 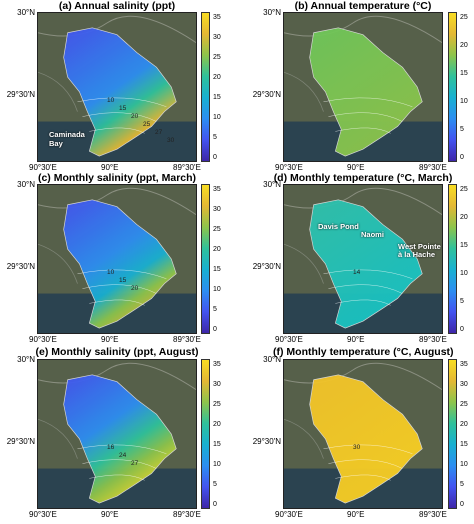 What do you see at coordinates (56, 143) in the screenshot?
I see `place-label: Bay` at bounding box center [56, 143].